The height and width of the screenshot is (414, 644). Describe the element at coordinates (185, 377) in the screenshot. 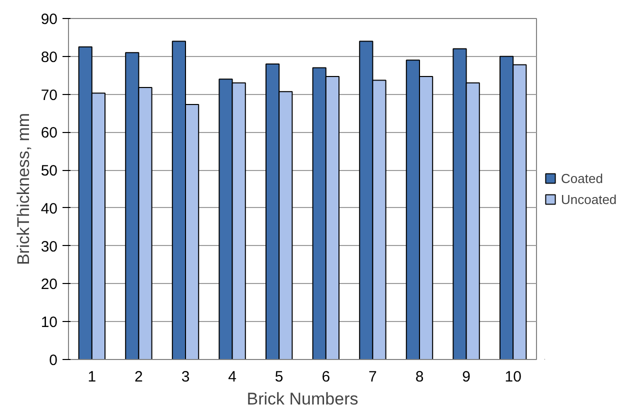

I see `x-tick-label: 3` at that location.